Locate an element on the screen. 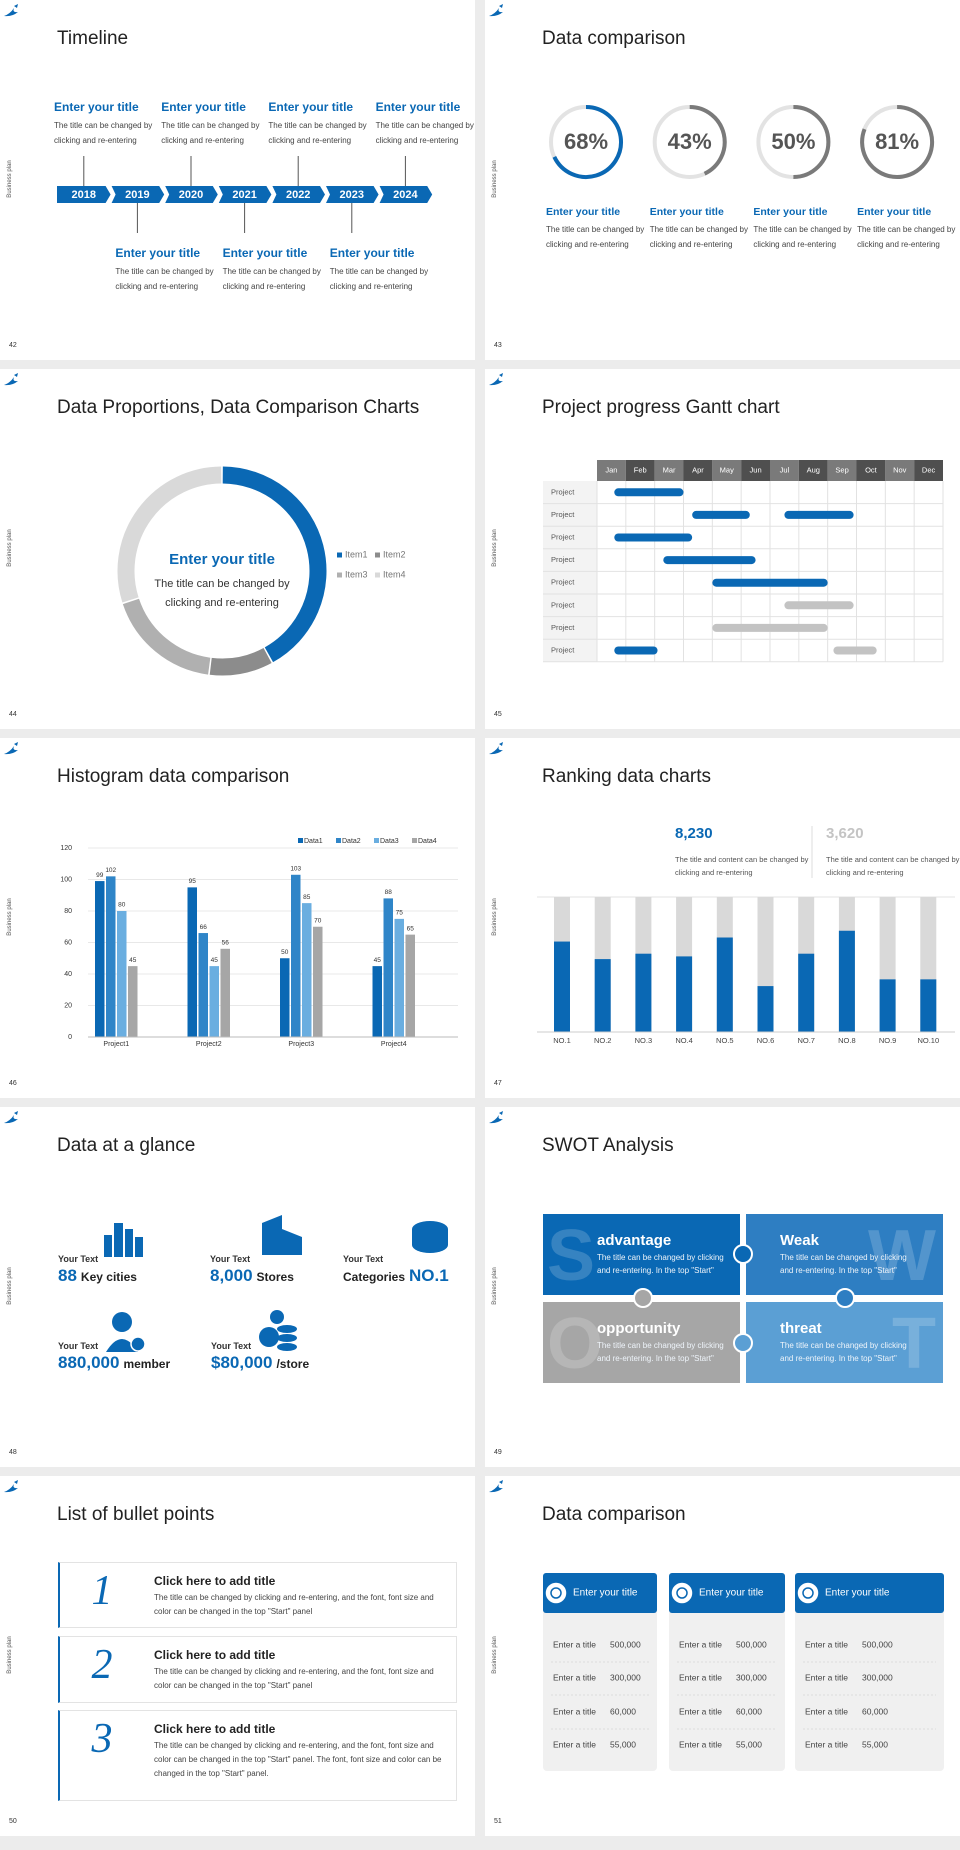 Image resolution: width=960 pixels, height=1850 pixels. y-tick-label: 80 is located at coordinates (68, 911).